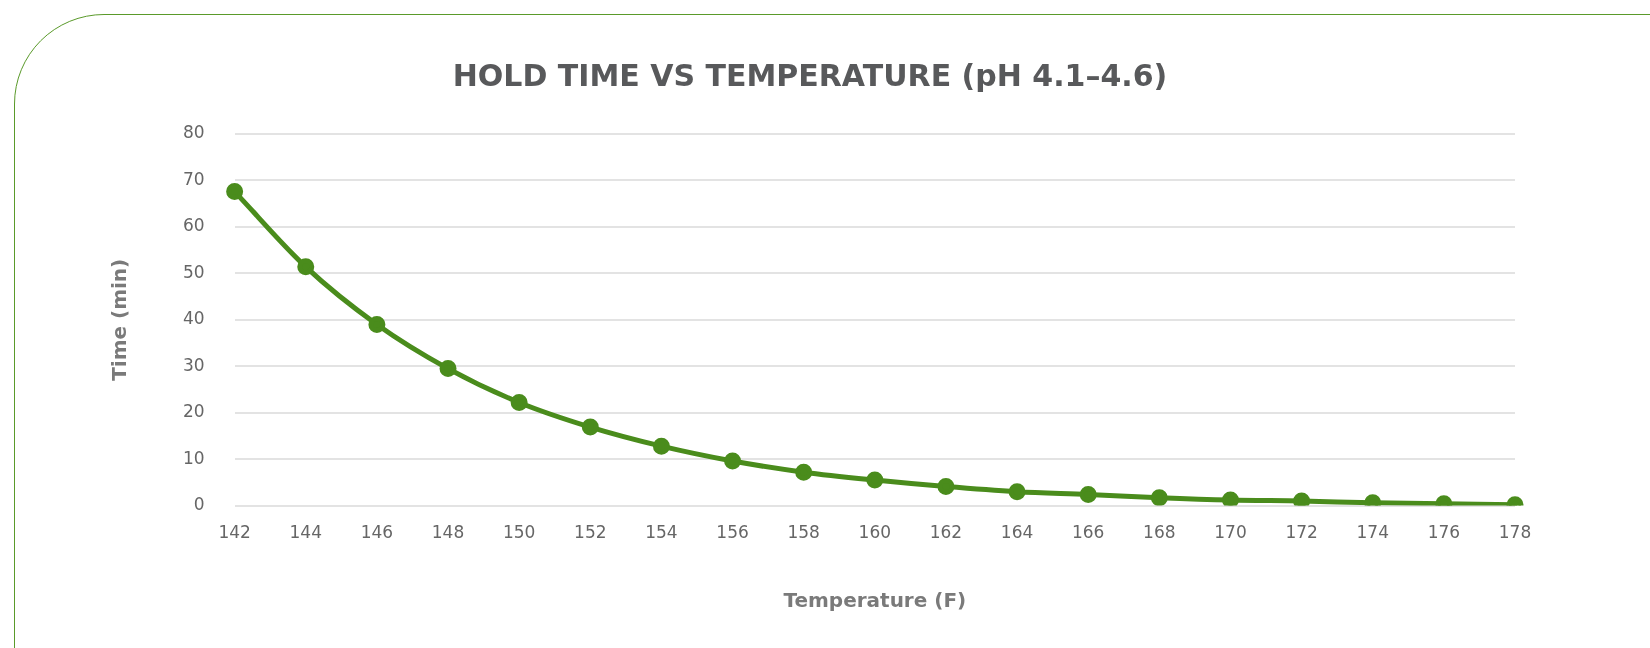 This screenshot has height=648, width=1650. I want to click on y-tick-label: 70, so click(193, 178).